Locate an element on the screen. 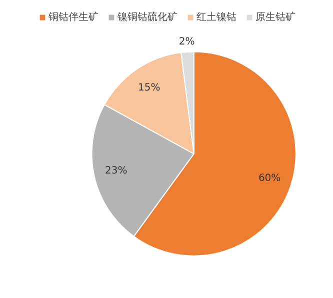 This screenshot has width=333, height=298. data-label: 15% is located at coordinates (149, 88).